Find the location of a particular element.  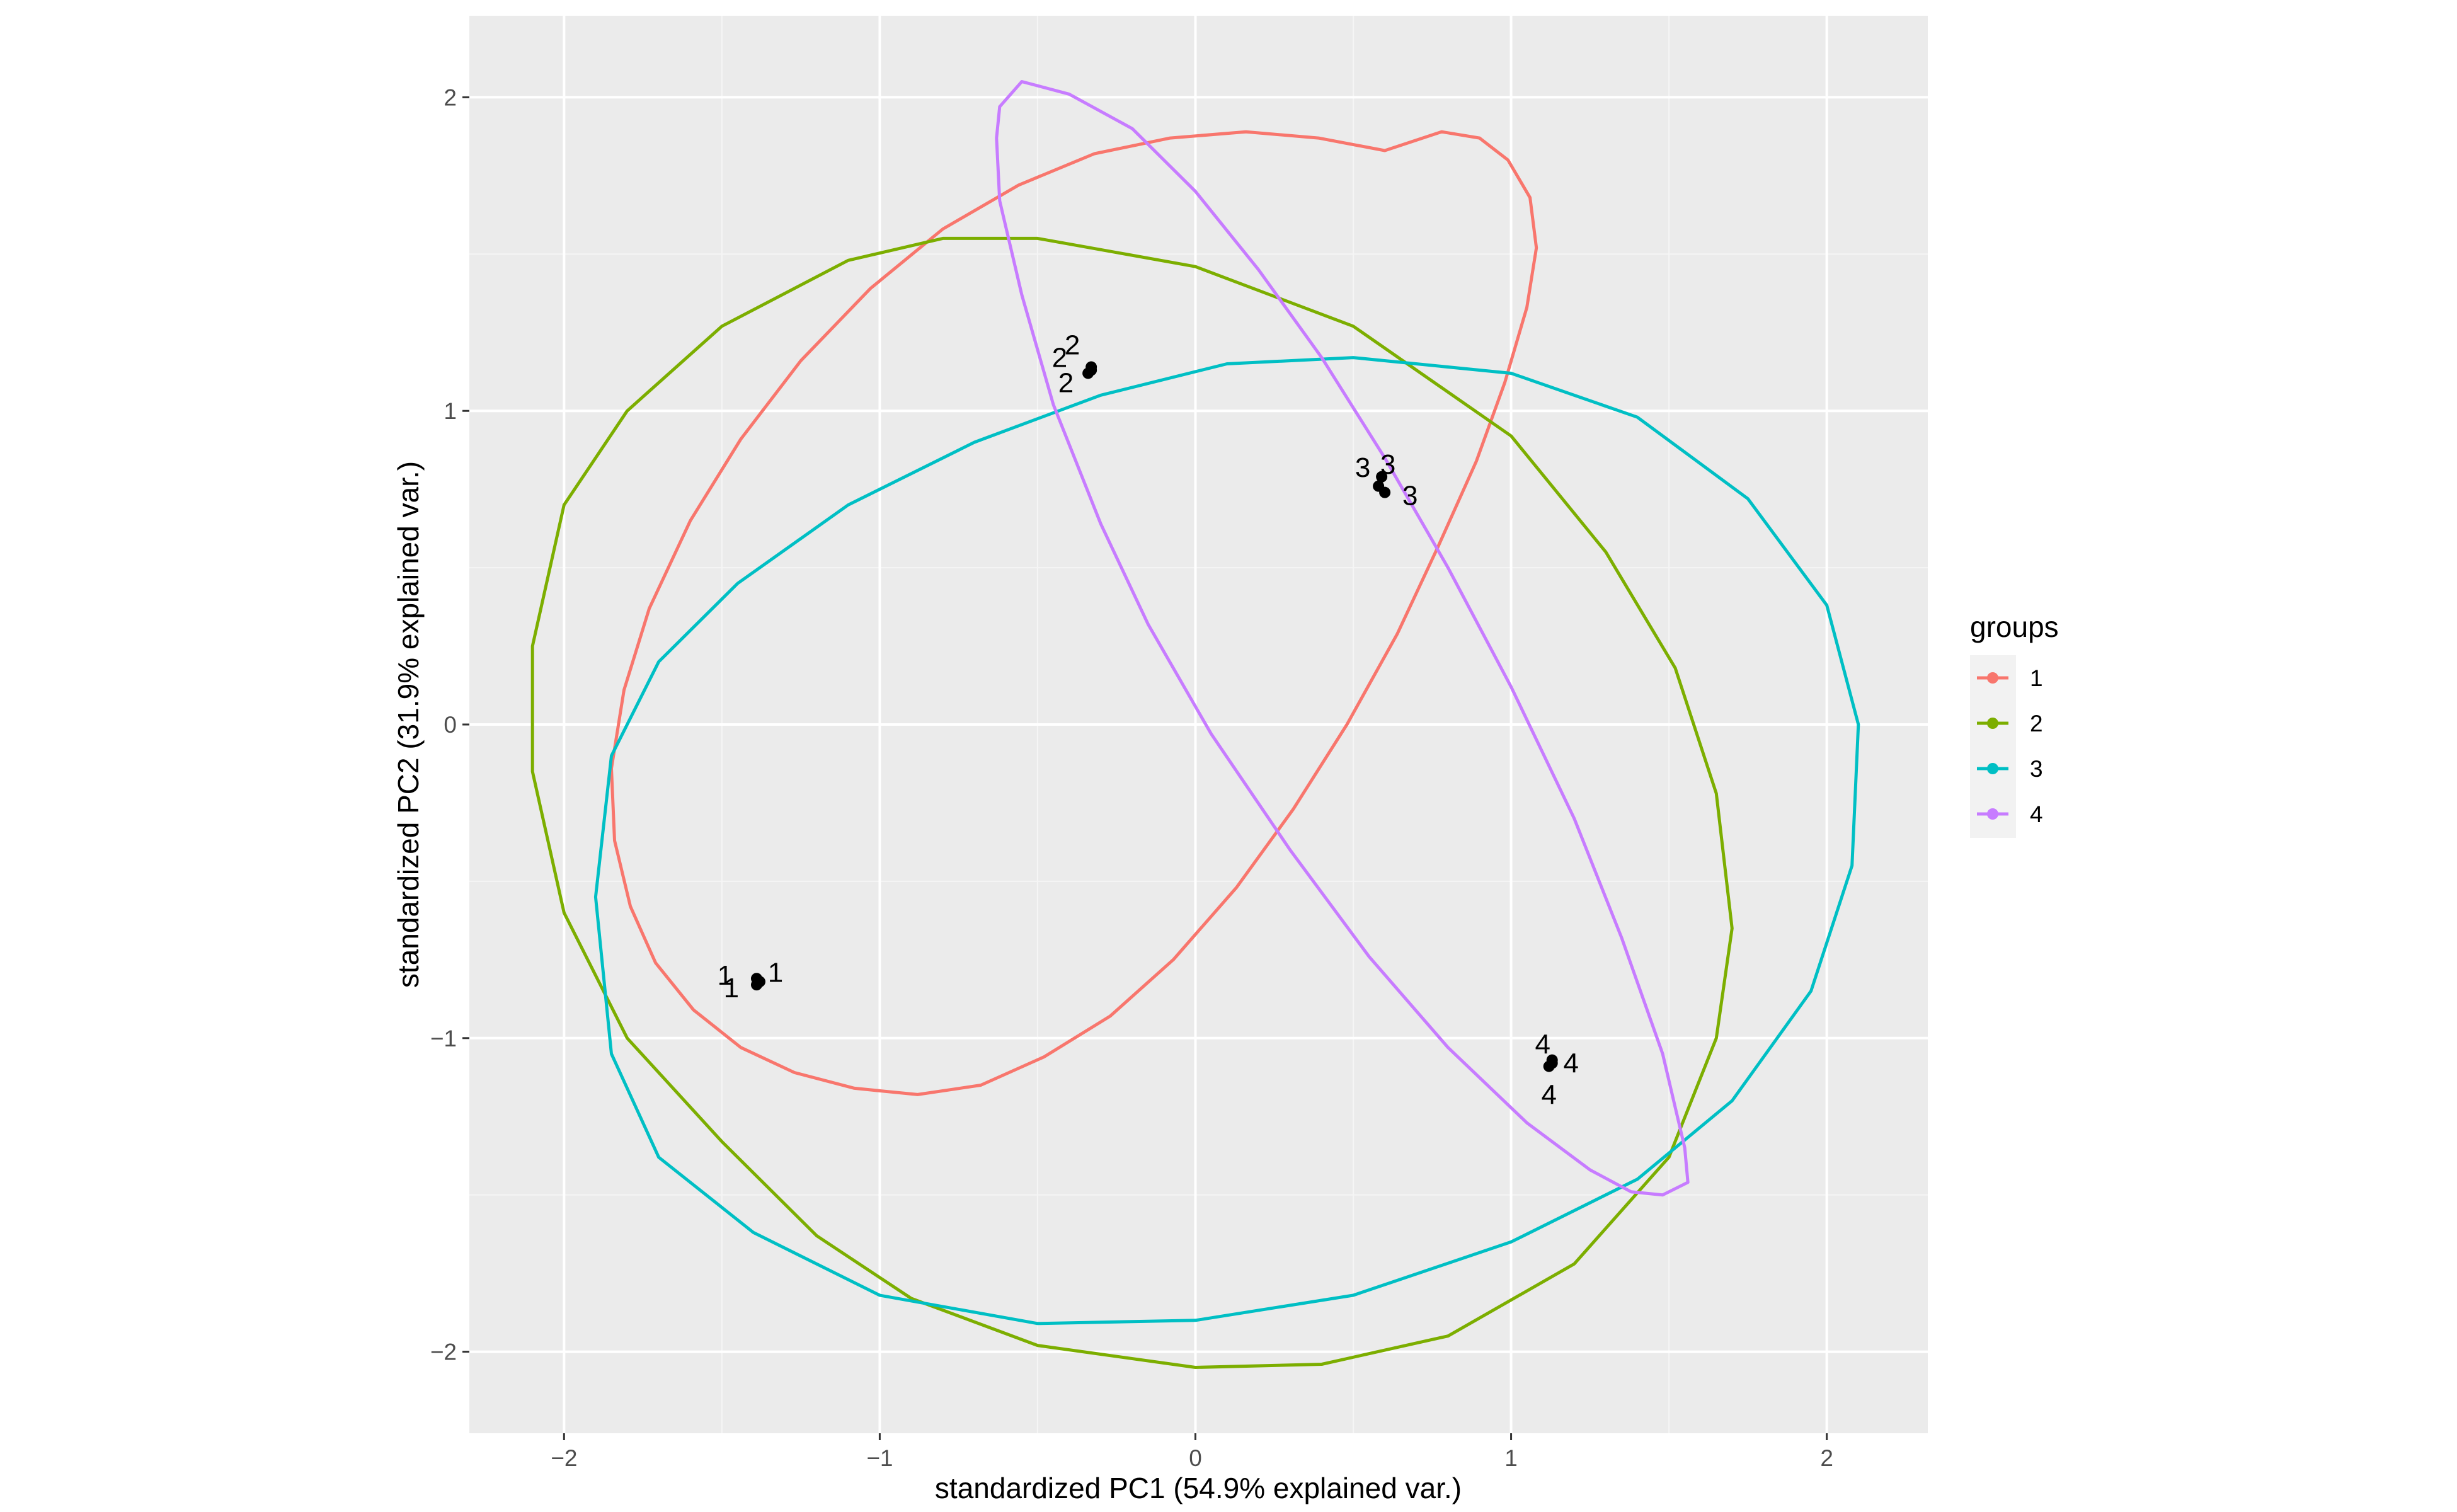

x-tick-label: 0 is located at coordinates (1195, 1458).